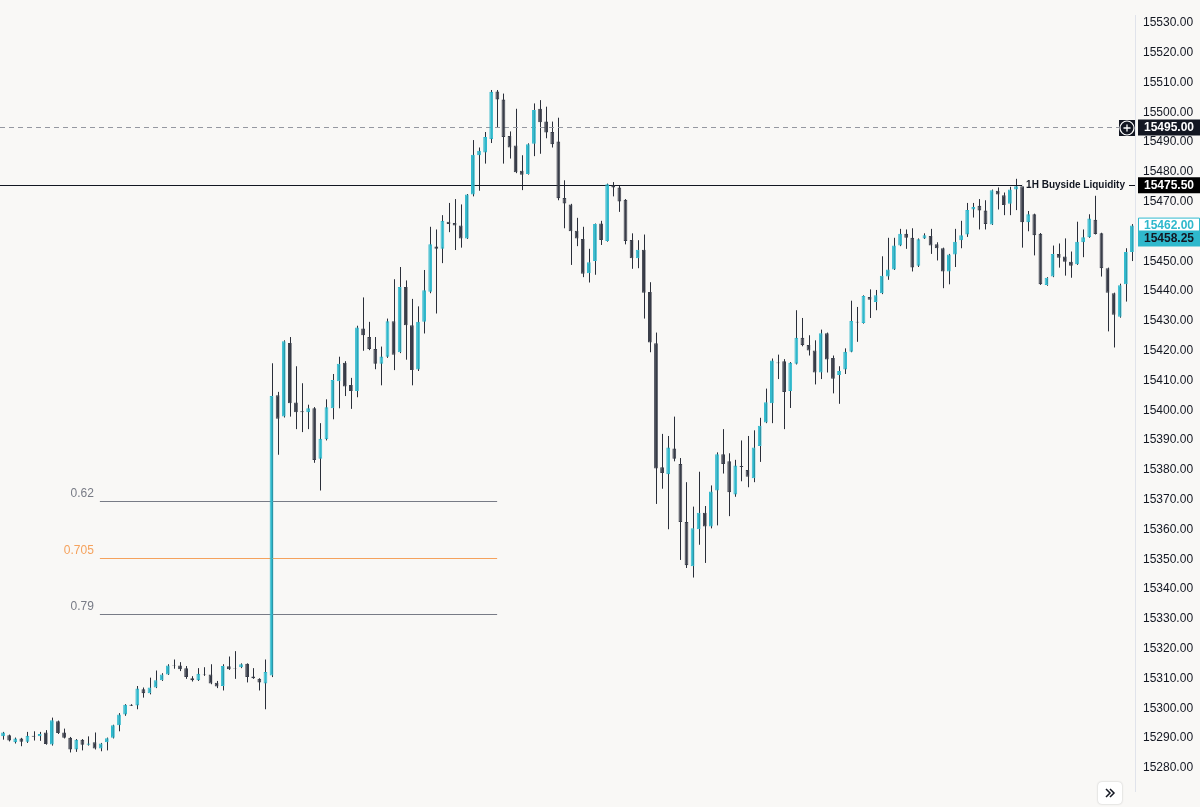  Describe the element at coordinates (1168, 707) in the screenshot. I see `y-tick-label: 15300.00` at that location.